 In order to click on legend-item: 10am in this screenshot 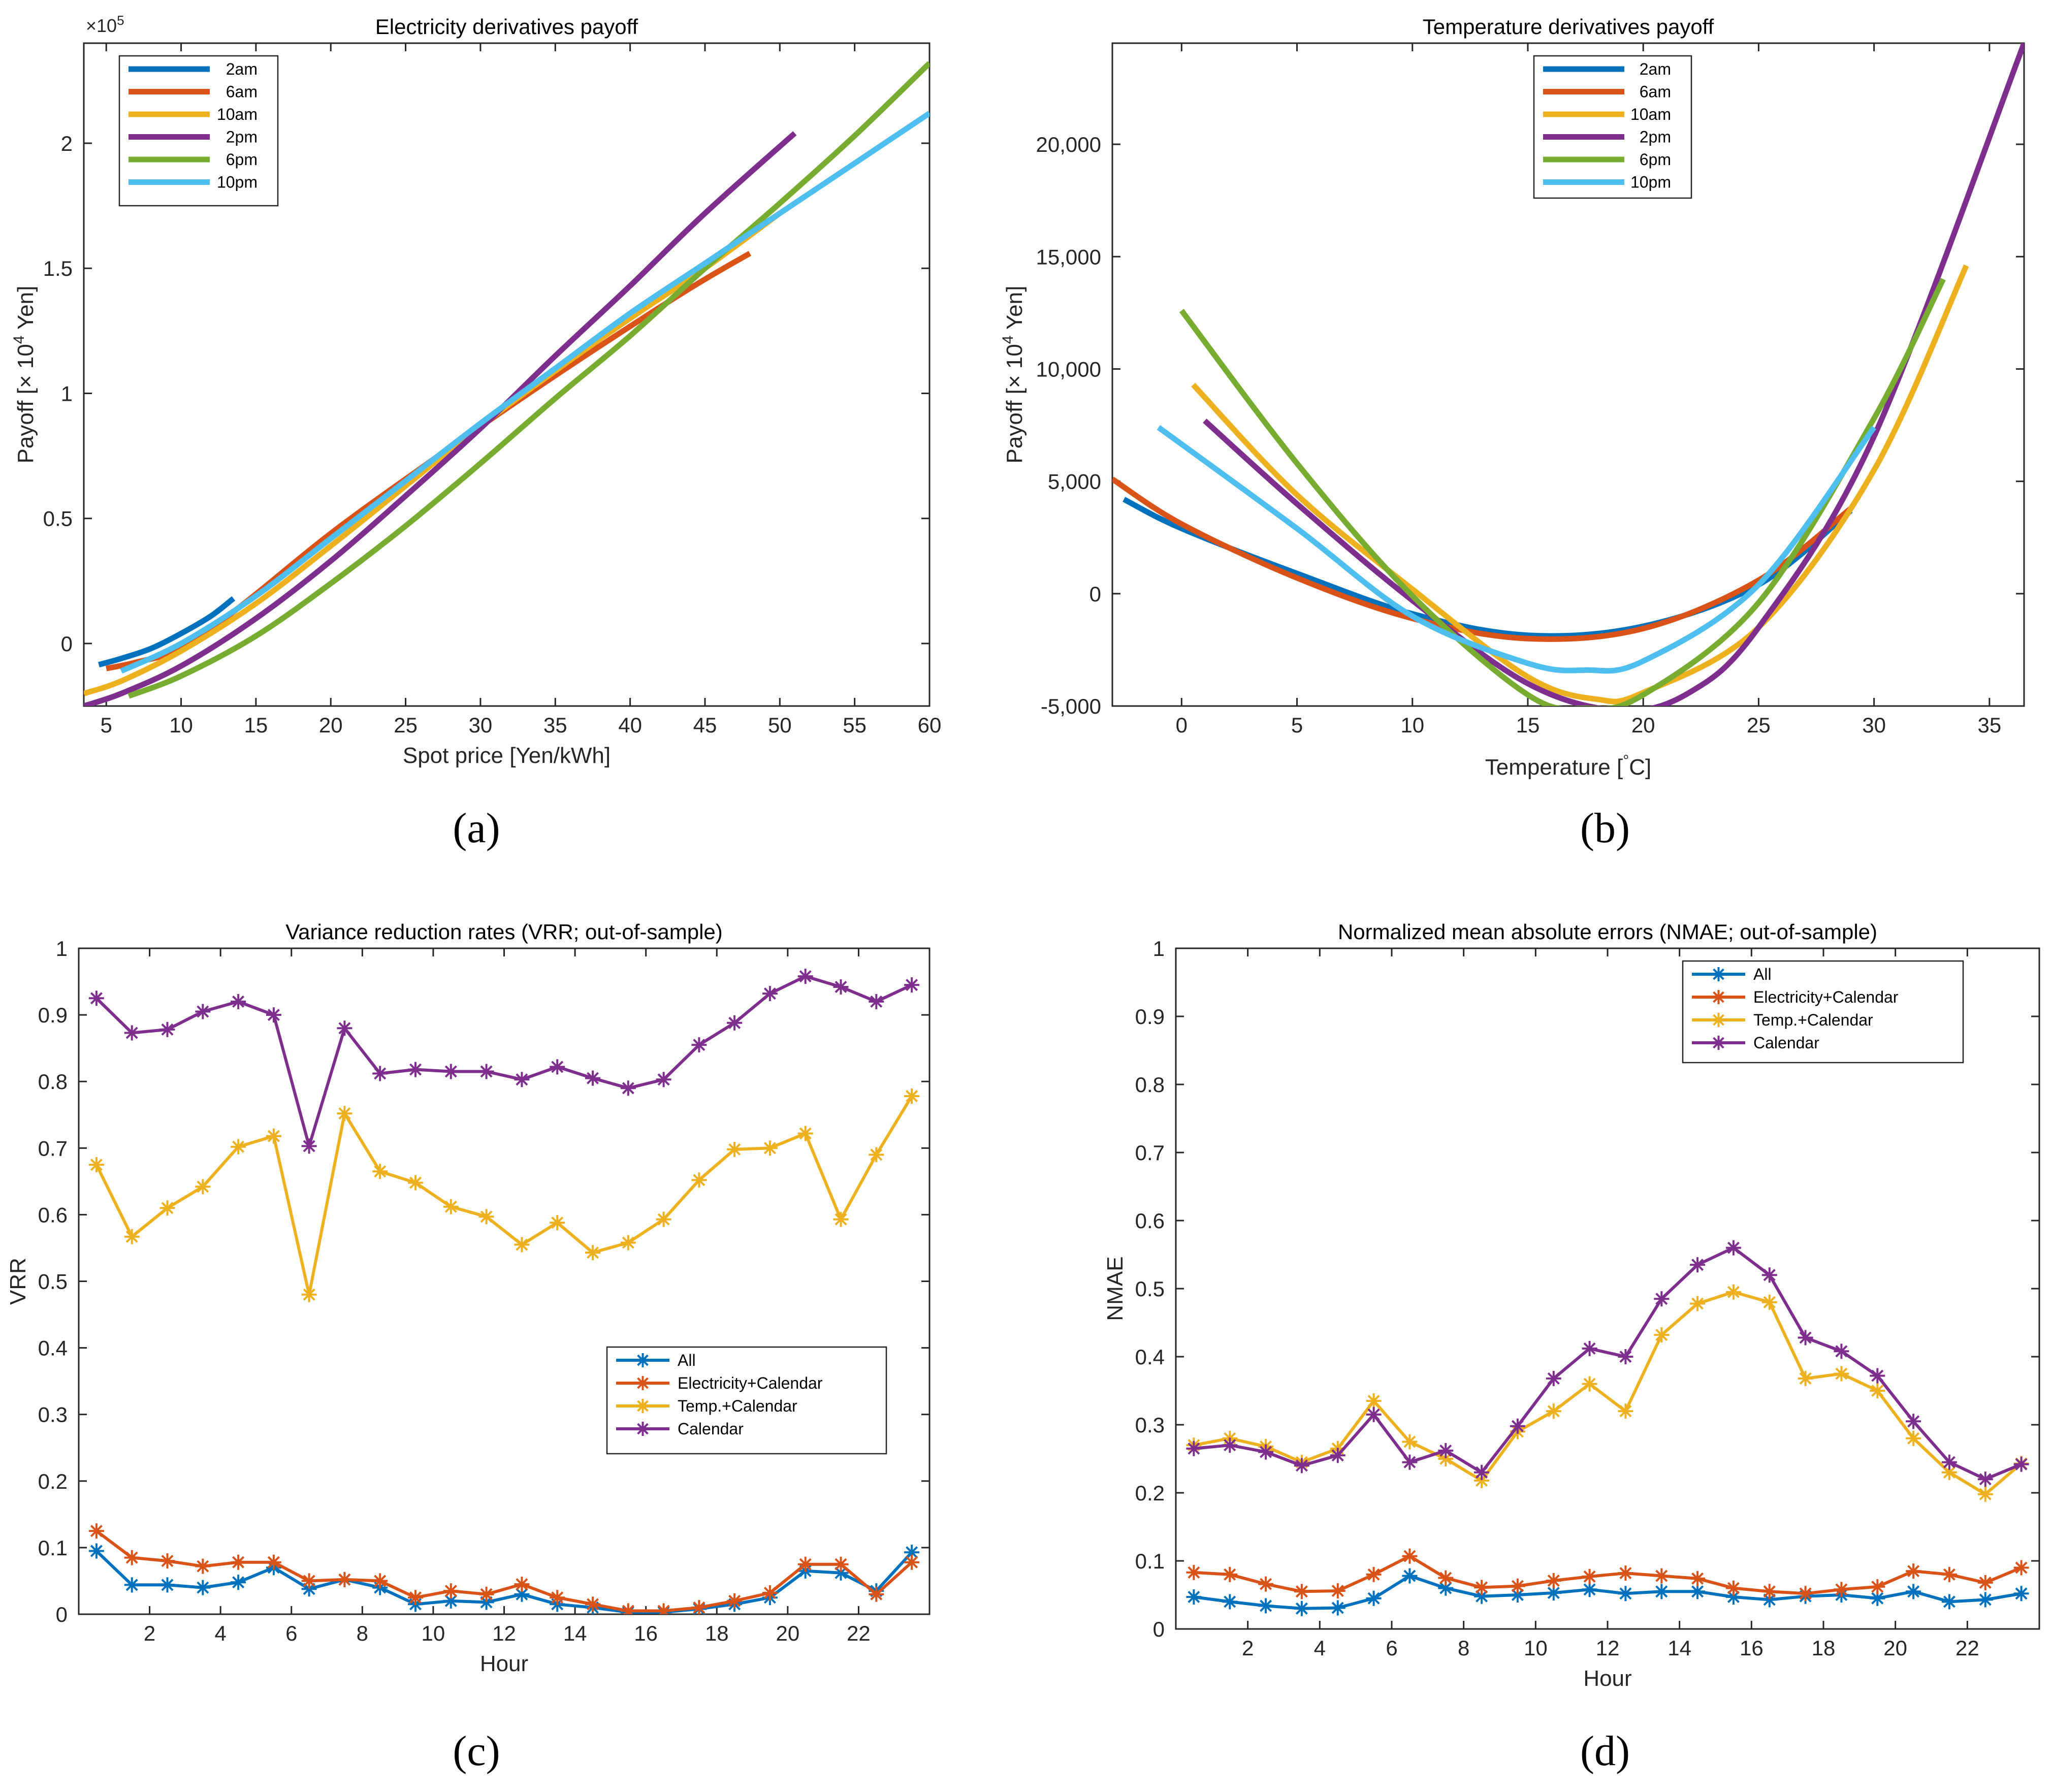, I will do `click(1607, 114)`.